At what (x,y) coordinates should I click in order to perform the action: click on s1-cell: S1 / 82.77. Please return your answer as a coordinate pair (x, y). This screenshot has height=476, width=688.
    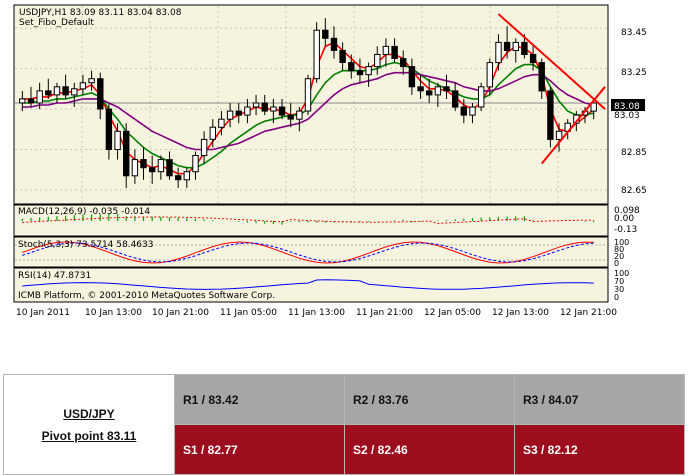
    Looking at the image, I should click on (259, 449).